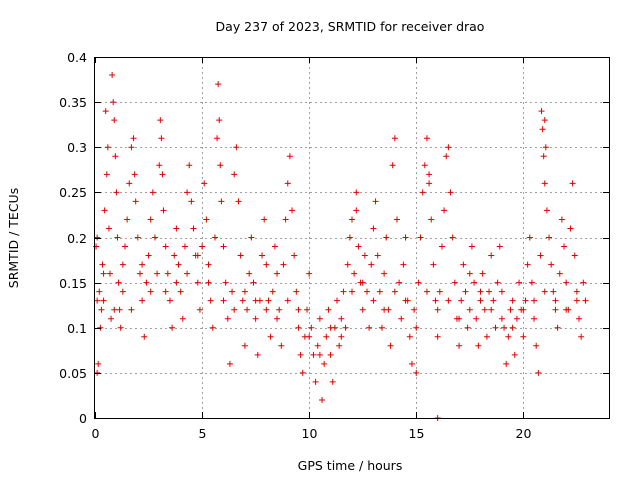 The image size is (640, 480). I want to click on y-tick-label: 0, so click(83, 418).